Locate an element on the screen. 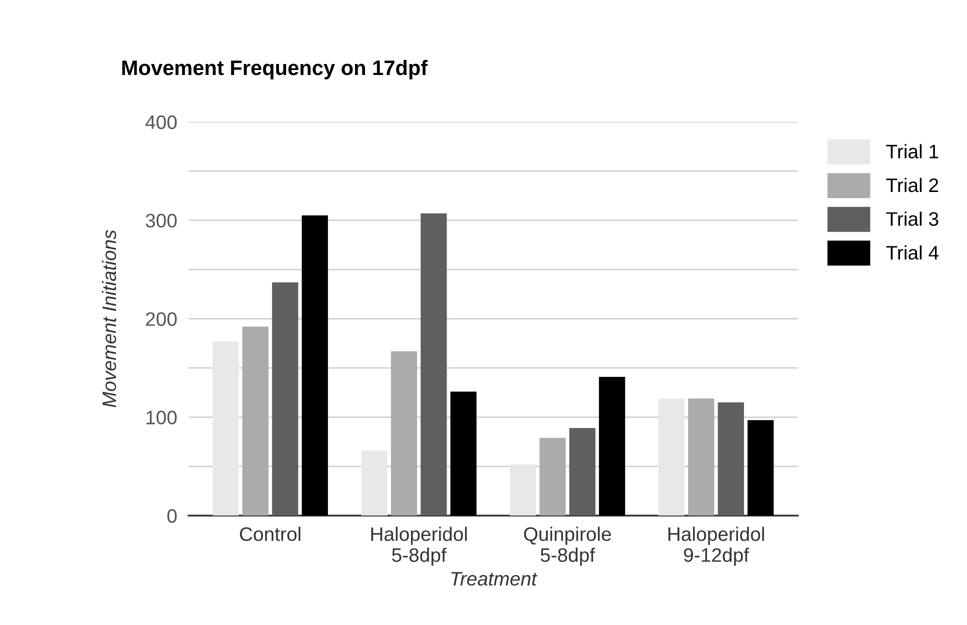 The width and height of the screenshot is (967, 625). legend-label: Trial 2 is located at coordinates (912, 185).